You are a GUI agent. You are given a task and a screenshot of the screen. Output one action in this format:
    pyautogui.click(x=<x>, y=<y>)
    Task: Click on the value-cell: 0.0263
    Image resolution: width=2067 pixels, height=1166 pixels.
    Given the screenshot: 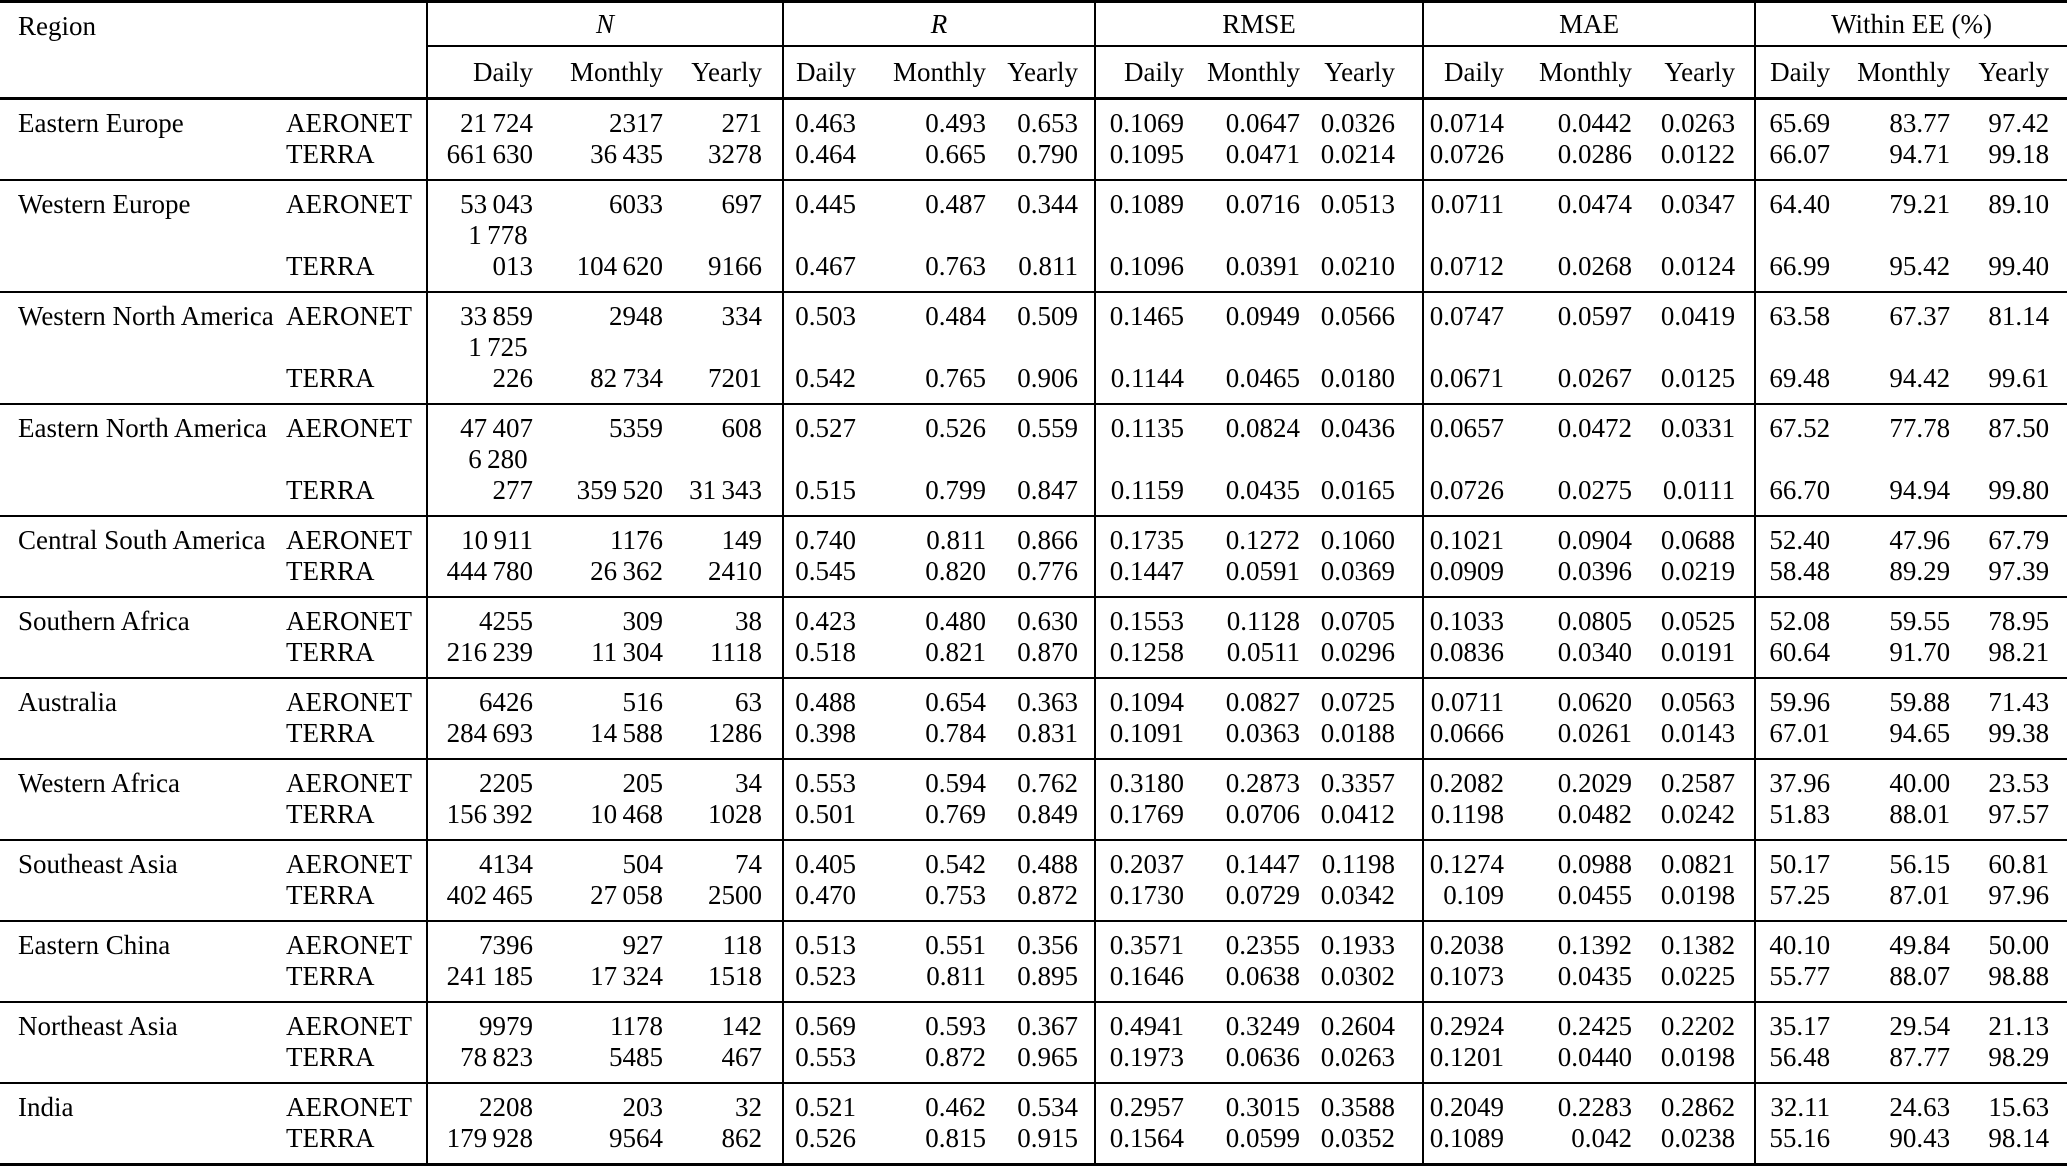 What is the action you would take?
    pyautogui.click(x=1358, y=1057)
    